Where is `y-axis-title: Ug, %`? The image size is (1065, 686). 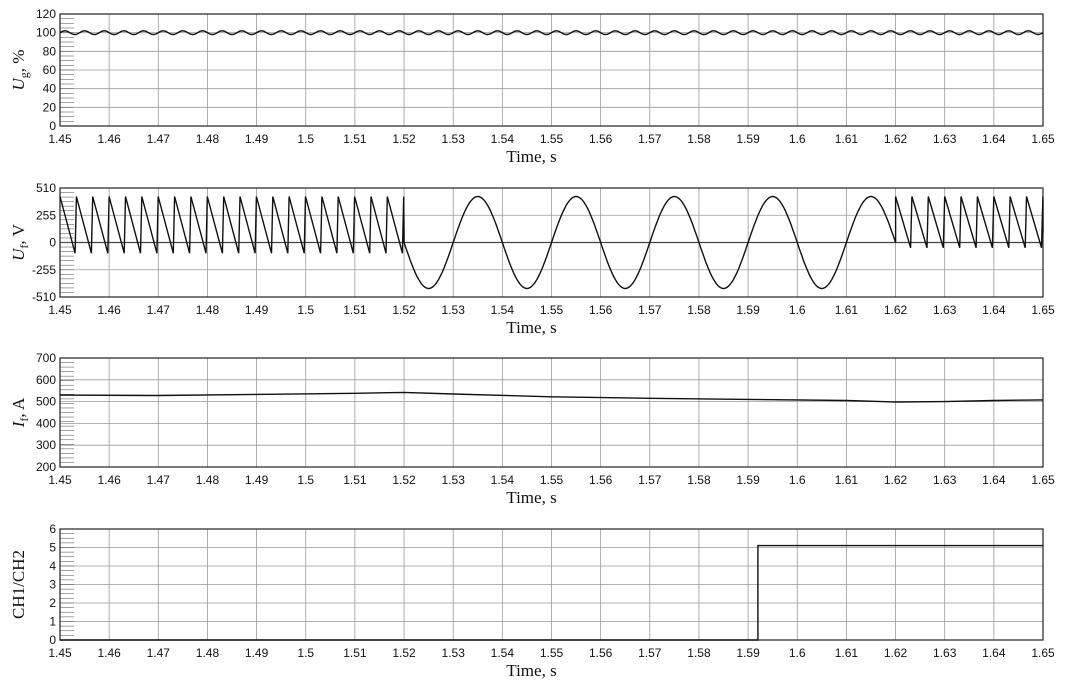 y-axis-title: Ug, % is located at coordinates (20, 70).